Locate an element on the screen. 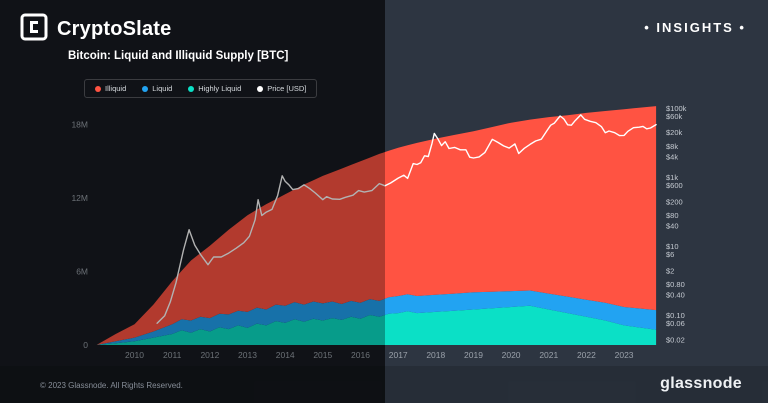 The image size is (768, 403). x-axis-tick: 2012 is located at coordinates (209, 355).